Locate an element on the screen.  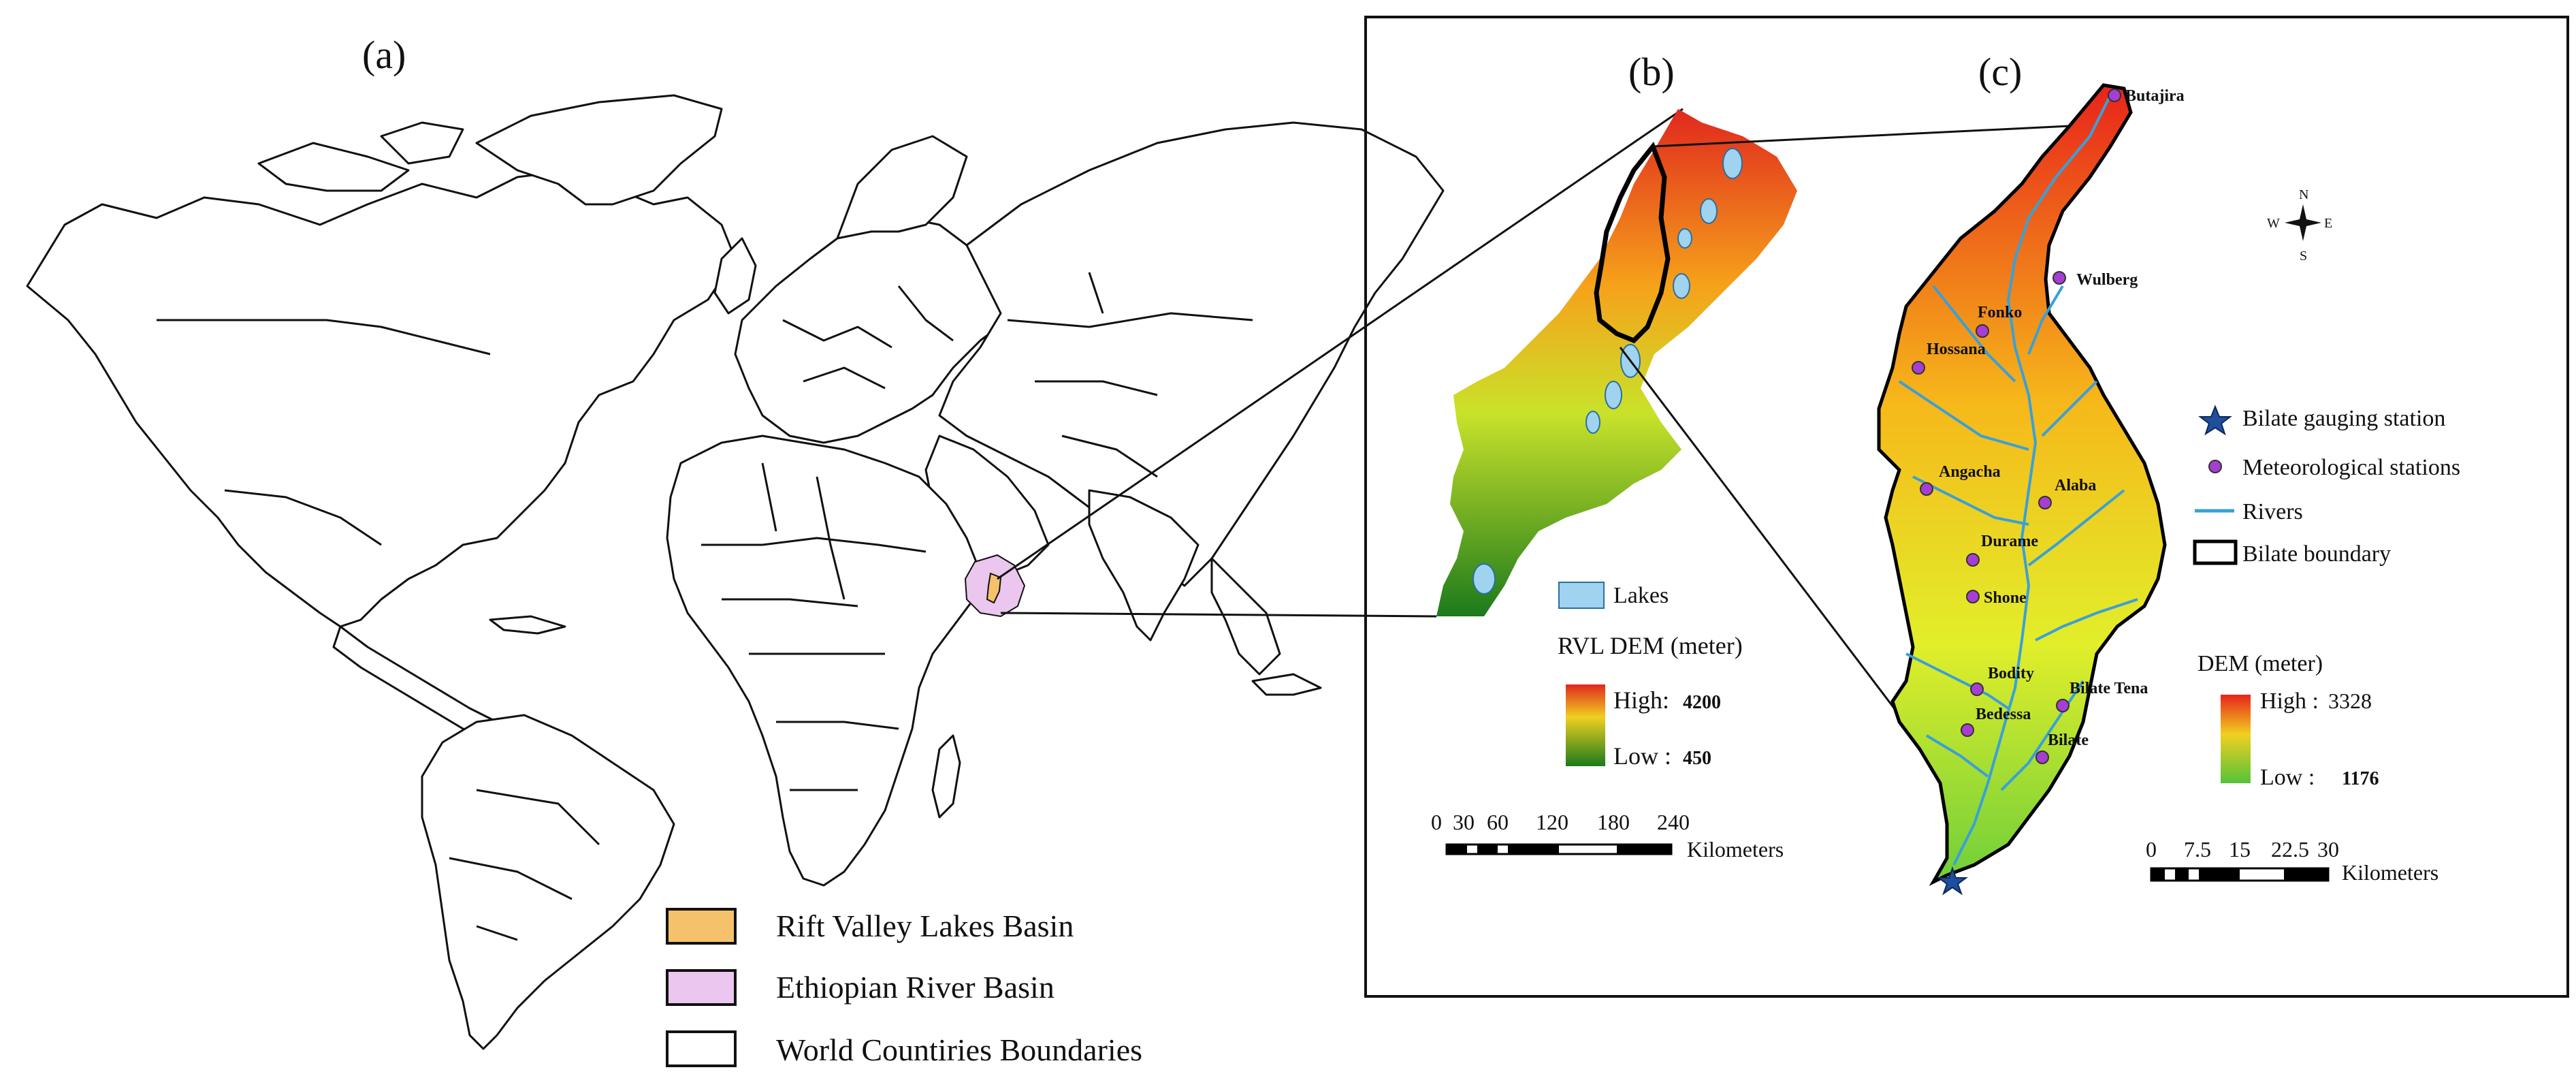
scale-c-tick: 22.5 is located at coordinates (2290, 849).